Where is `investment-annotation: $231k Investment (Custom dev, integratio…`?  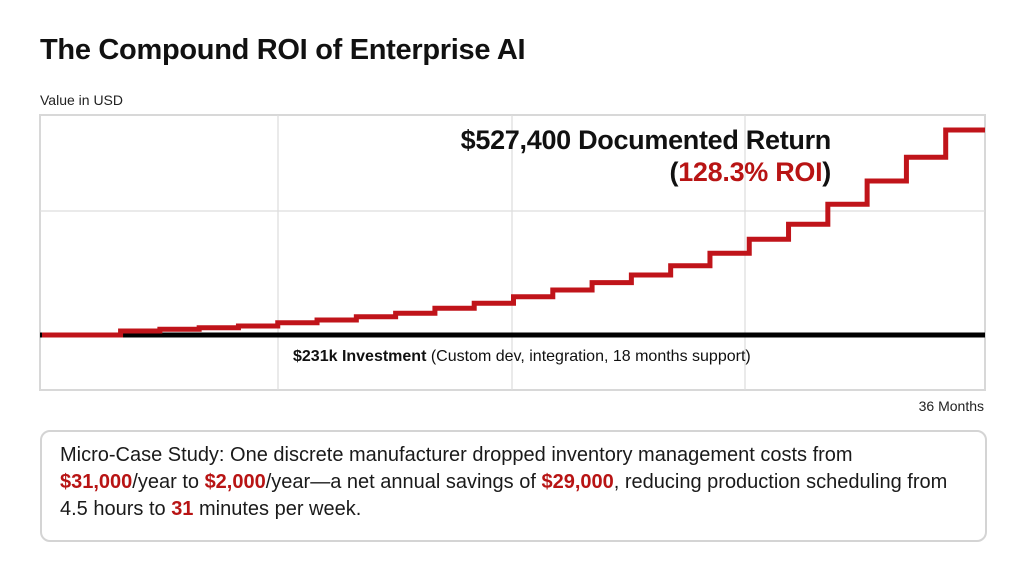 investment-annotation: $231k Investment (Custom dev, integratio… is located at coordinates (522, 357).